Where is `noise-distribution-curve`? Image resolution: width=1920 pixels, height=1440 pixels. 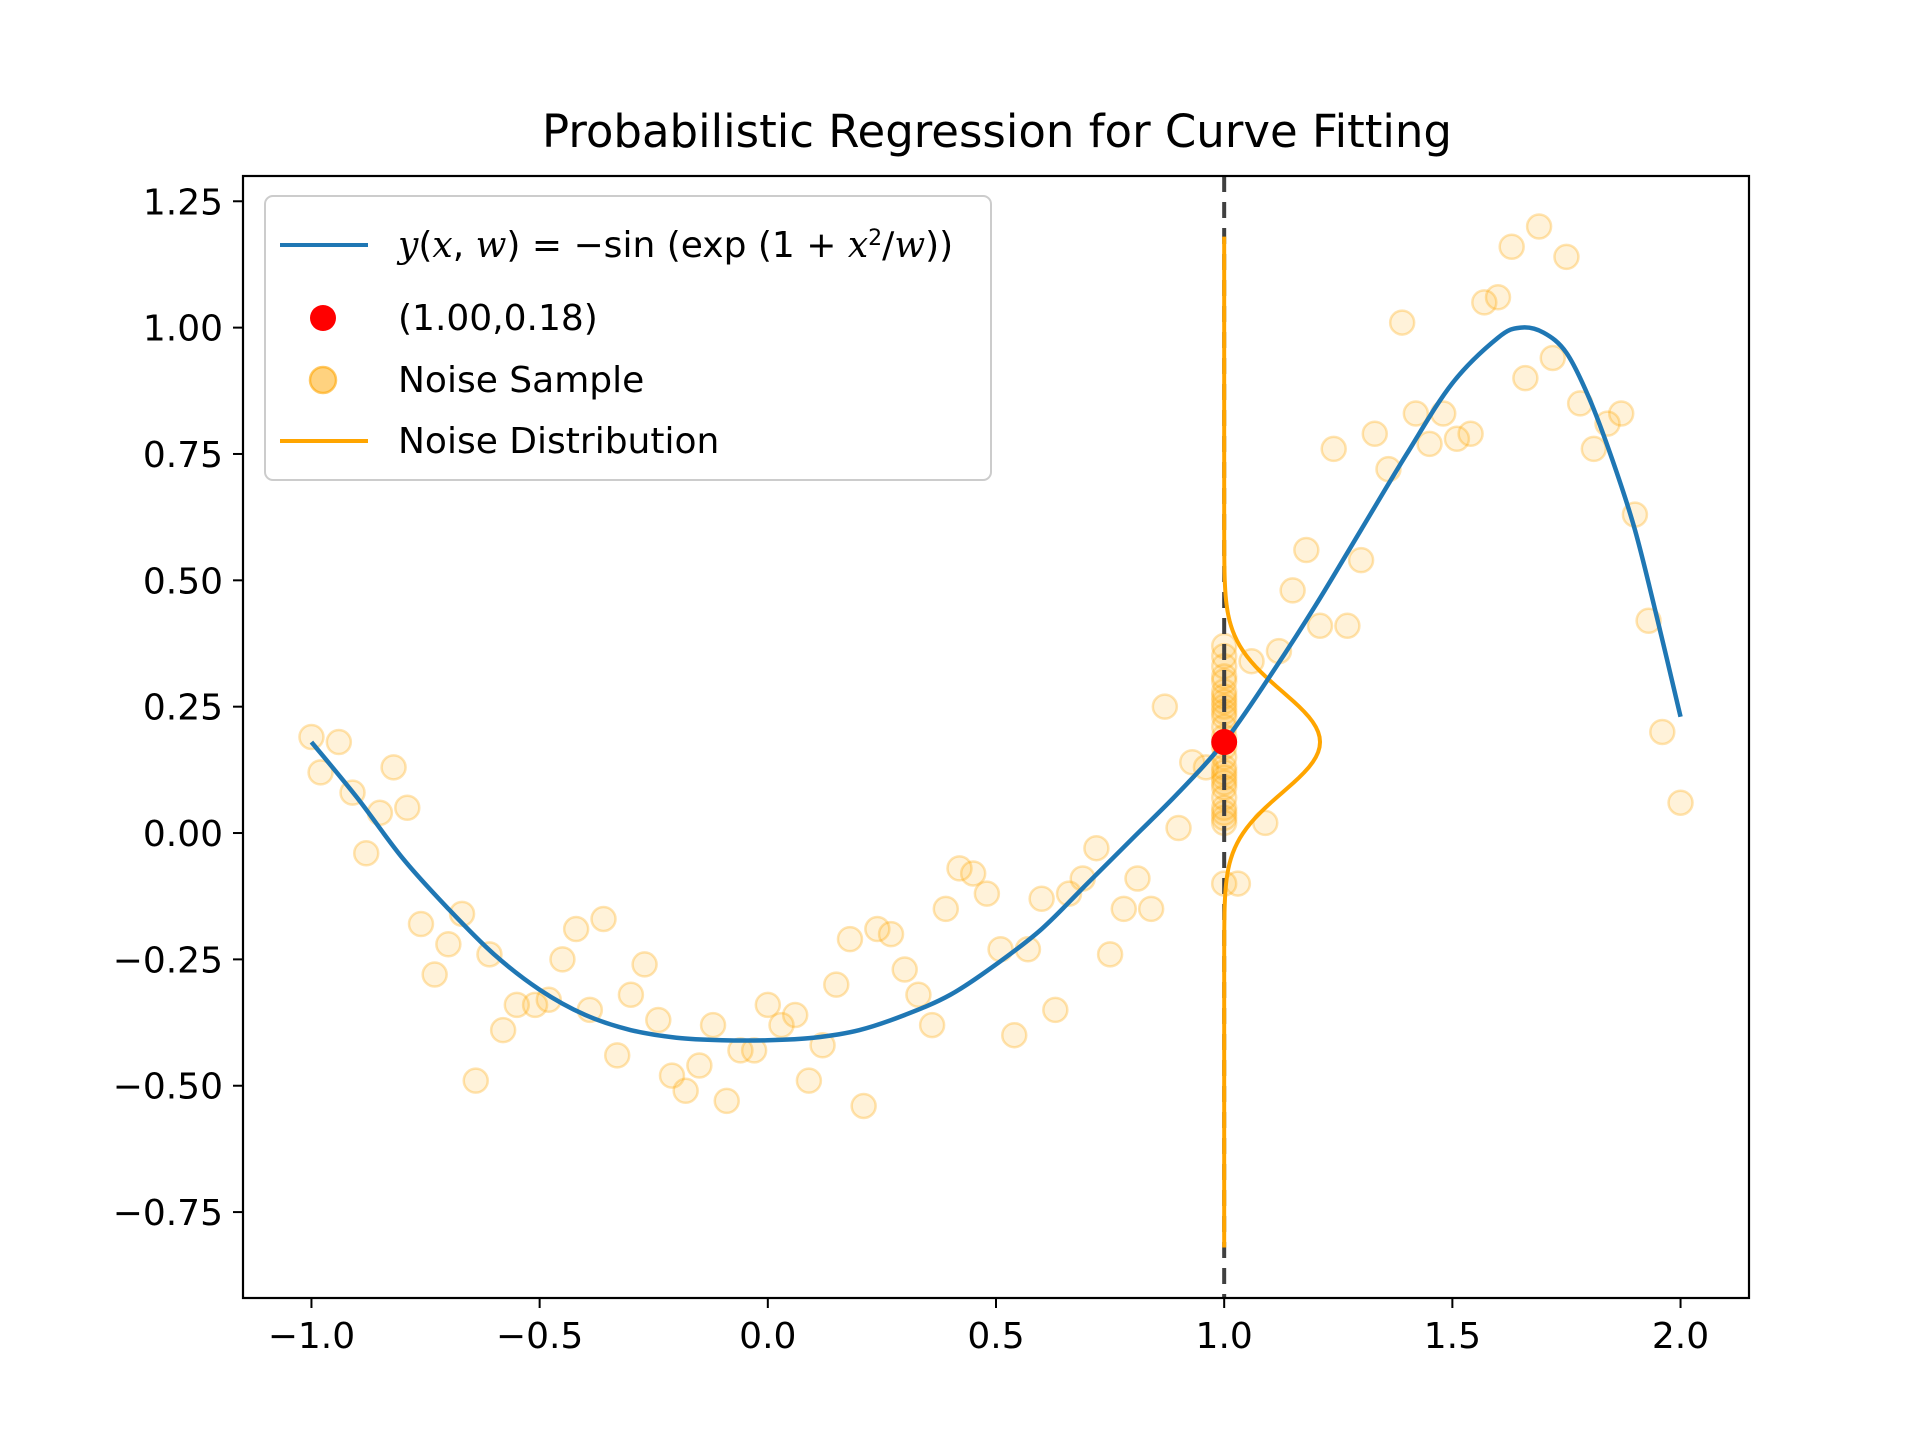
noise-distribution-curve is located at coordinates (1272, 742).